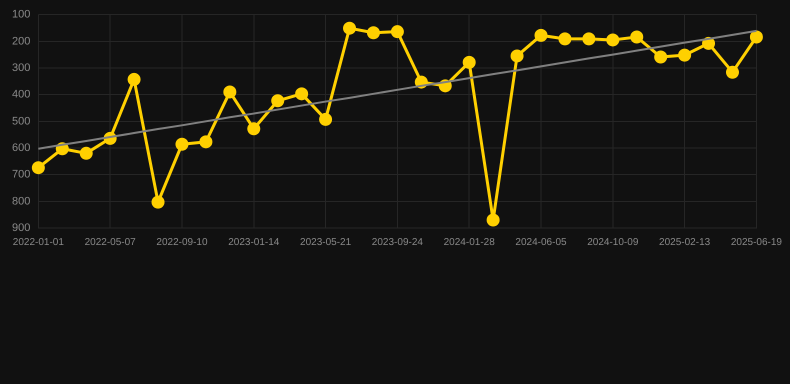  Describe the element at coordinates (21, 68) in the screenshot. I see `y-tick-label: 300` at that location.